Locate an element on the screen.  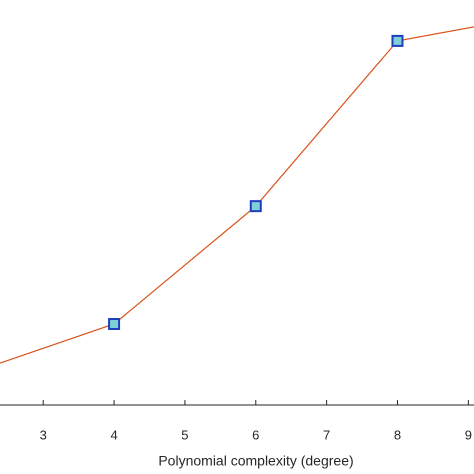
x-tick-label: 6 is located at coordinates (255, 434).